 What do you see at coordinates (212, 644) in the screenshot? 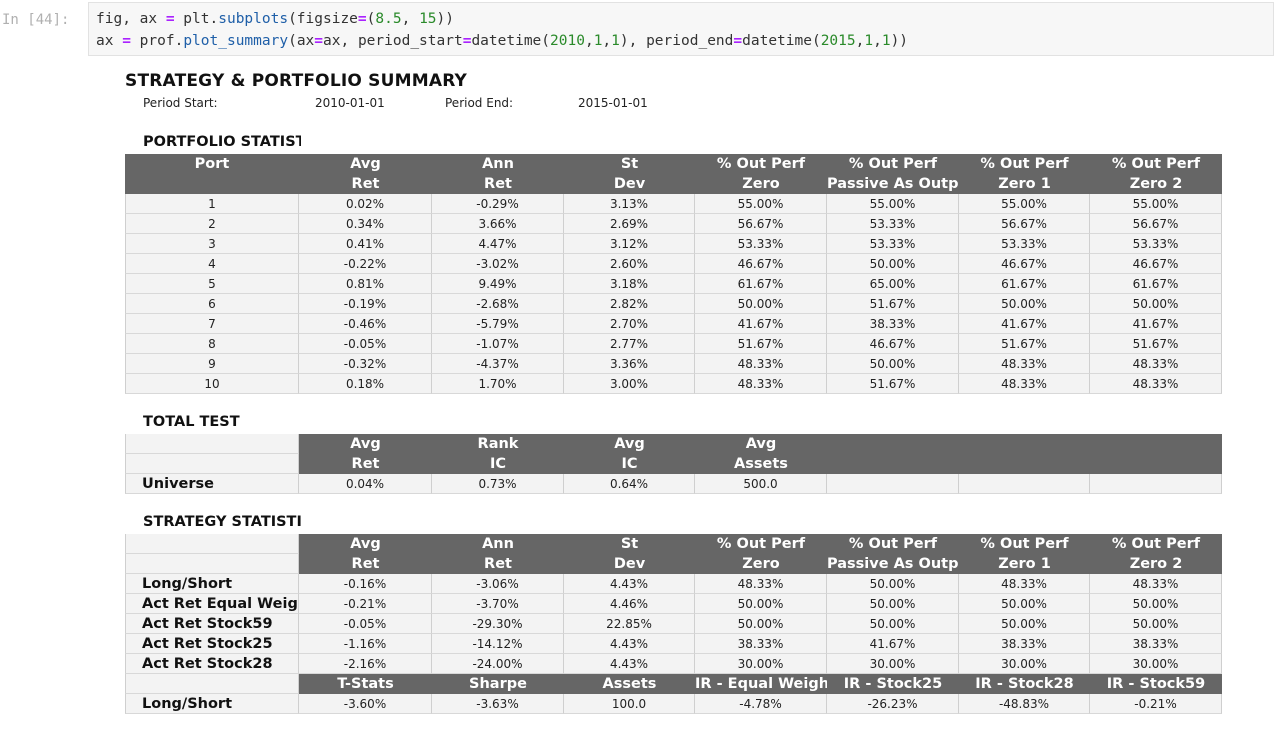
I see `strategy-row-label: Act Ret Stock25` at bounding box center [212, 644].